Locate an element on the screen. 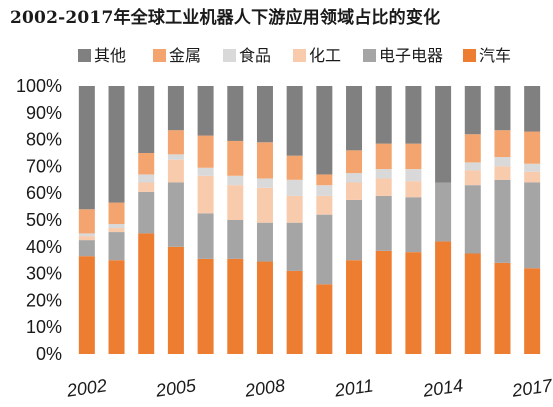  y-tick-label: 0% is located at coordinates (49, 354).